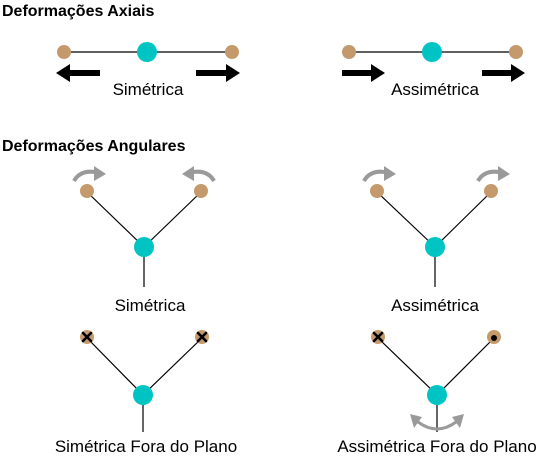  I want to click on axial-symmetric-diagram, so click(148, 62).